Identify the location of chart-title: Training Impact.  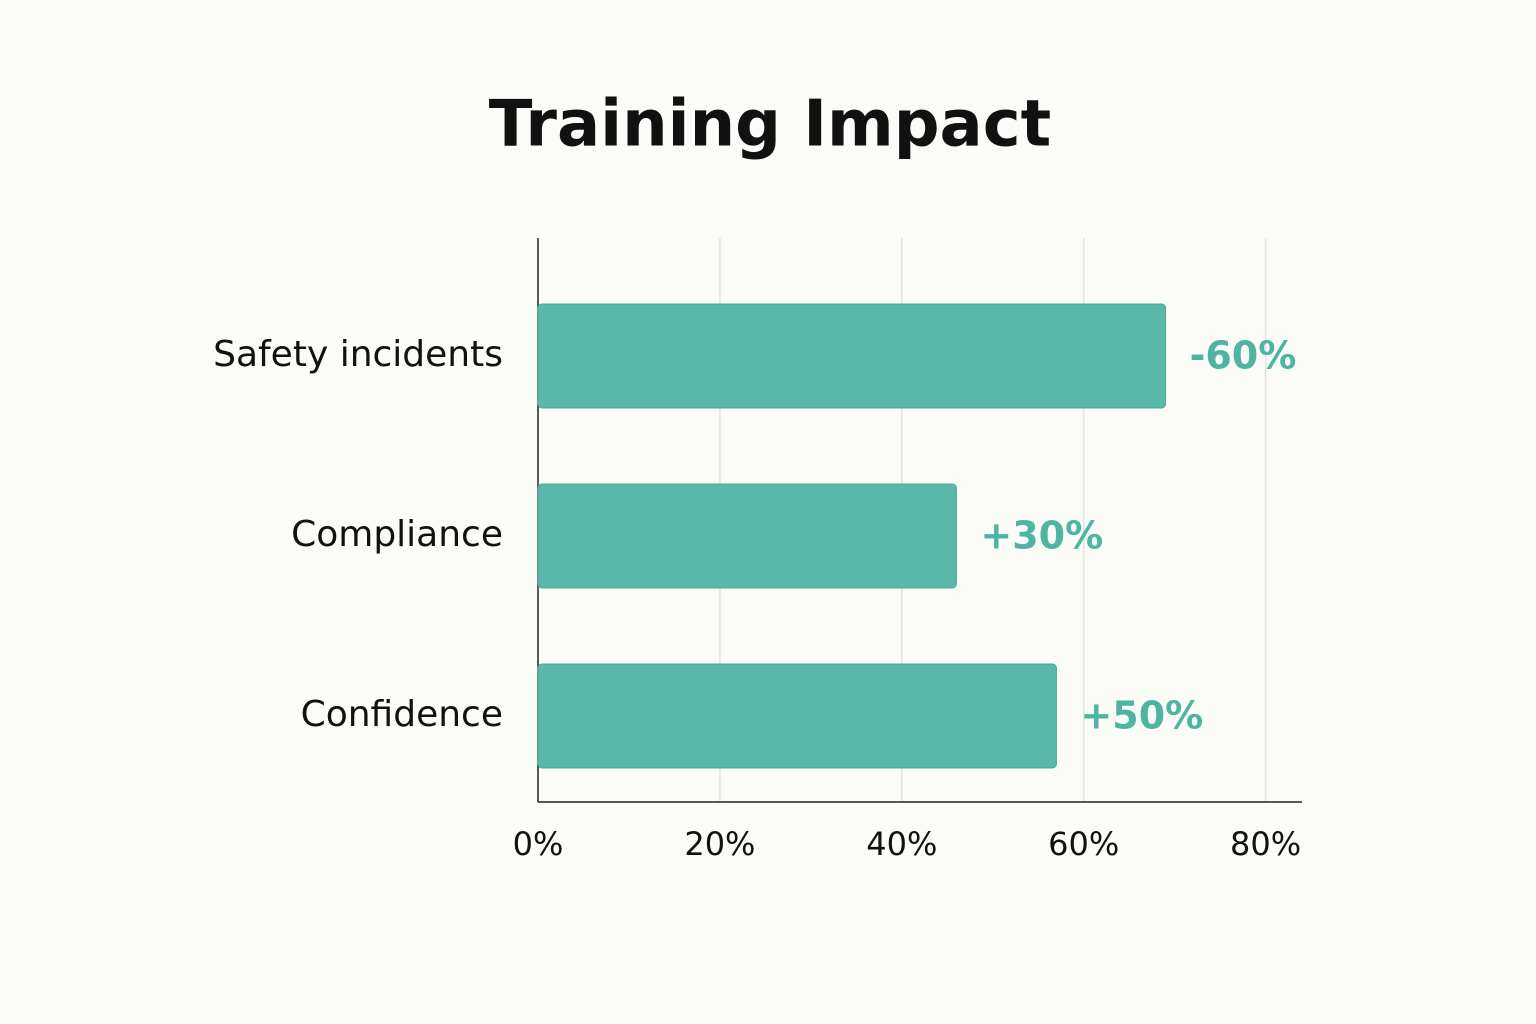
(770, 125).